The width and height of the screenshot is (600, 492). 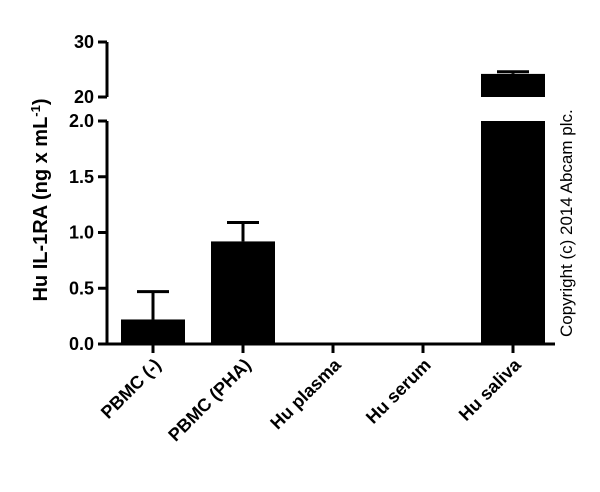 I want to click on x-category-label: PBMC (-), so click(x=131, y=389).